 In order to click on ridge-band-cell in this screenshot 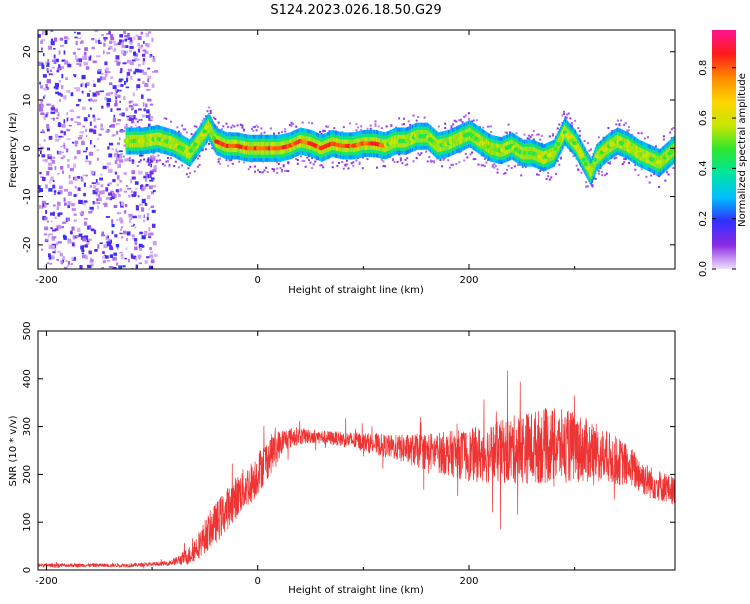, I will do `click(555, 151)`.